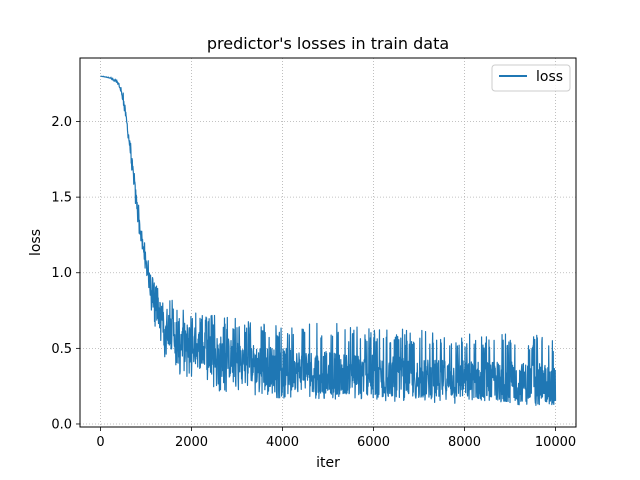  I want to click on y-tick-label: 1.5, so click(61, 198).